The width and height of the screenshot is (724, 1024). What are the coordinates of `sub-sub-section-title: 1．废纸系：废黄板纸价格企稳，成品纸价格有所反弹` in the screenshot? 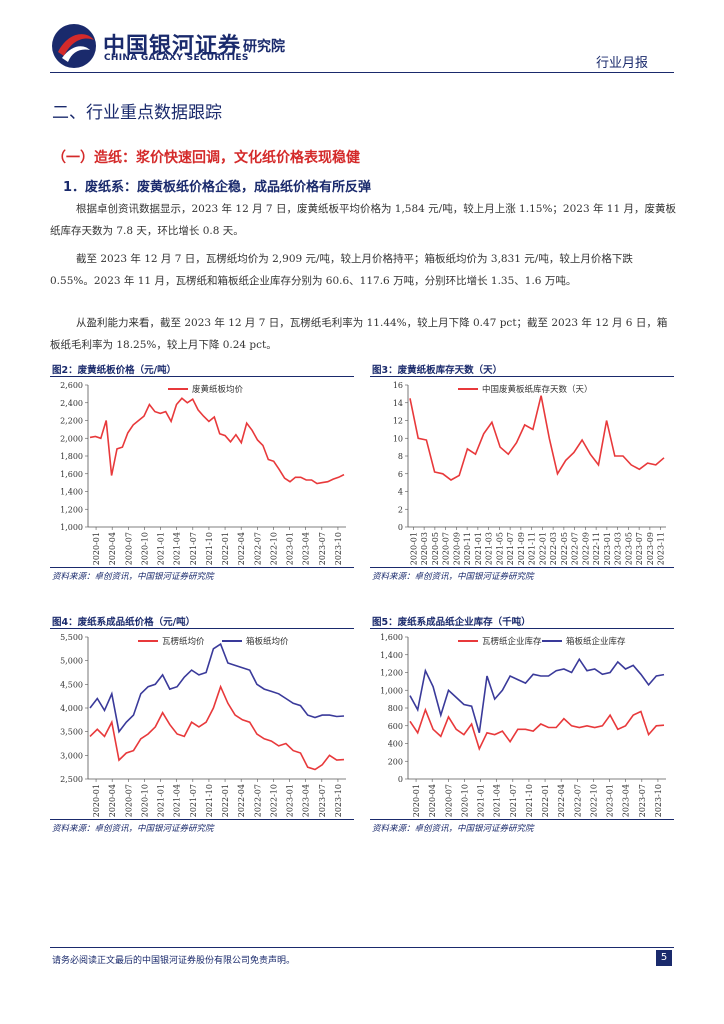 It's located at (217, 187).